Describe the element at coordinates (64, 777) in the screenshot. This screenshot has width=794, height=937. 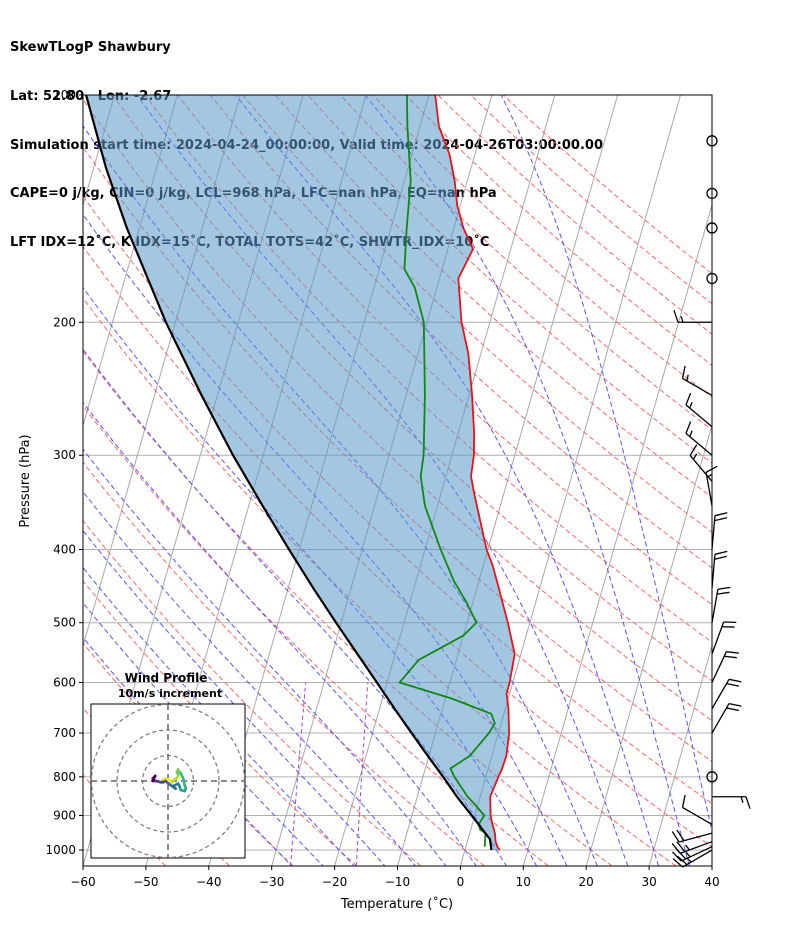
I see `y-tick-label: 800` at that location.